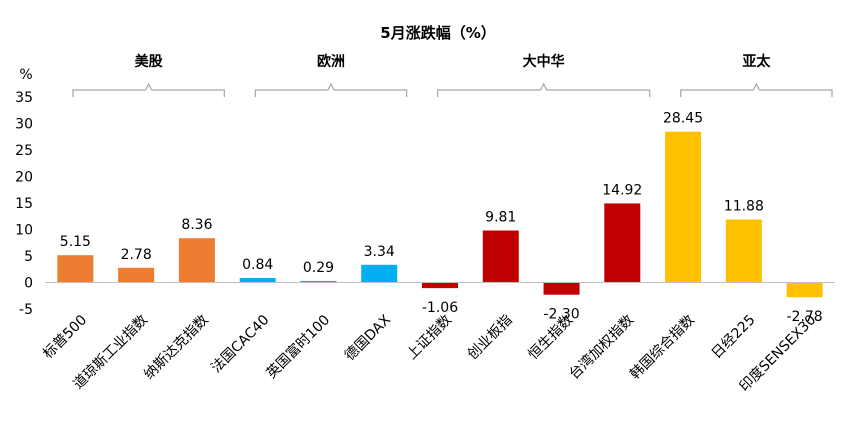 The height and width of the screenshot is (431, 865). Describe the element at coordinates (756, 61) in the screenshot. I see `group-label: 亚太` at that location.